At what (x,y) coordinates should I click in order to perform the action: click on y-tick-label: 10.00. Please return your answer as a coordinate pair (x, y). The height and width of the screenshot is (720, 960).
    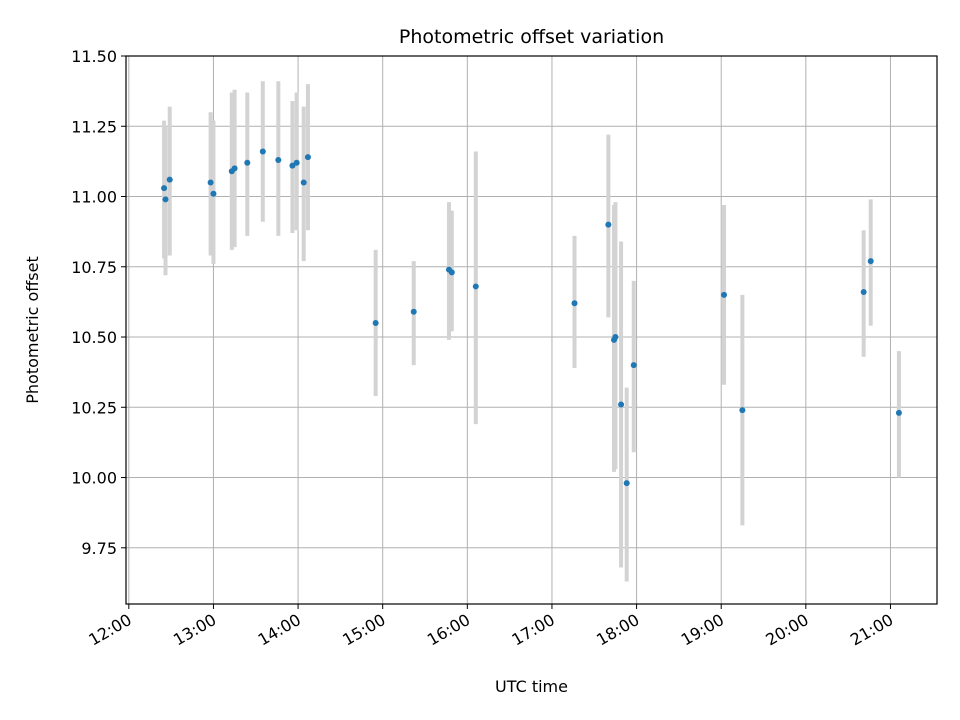
    Looking at the image, I should click on (94, 478).